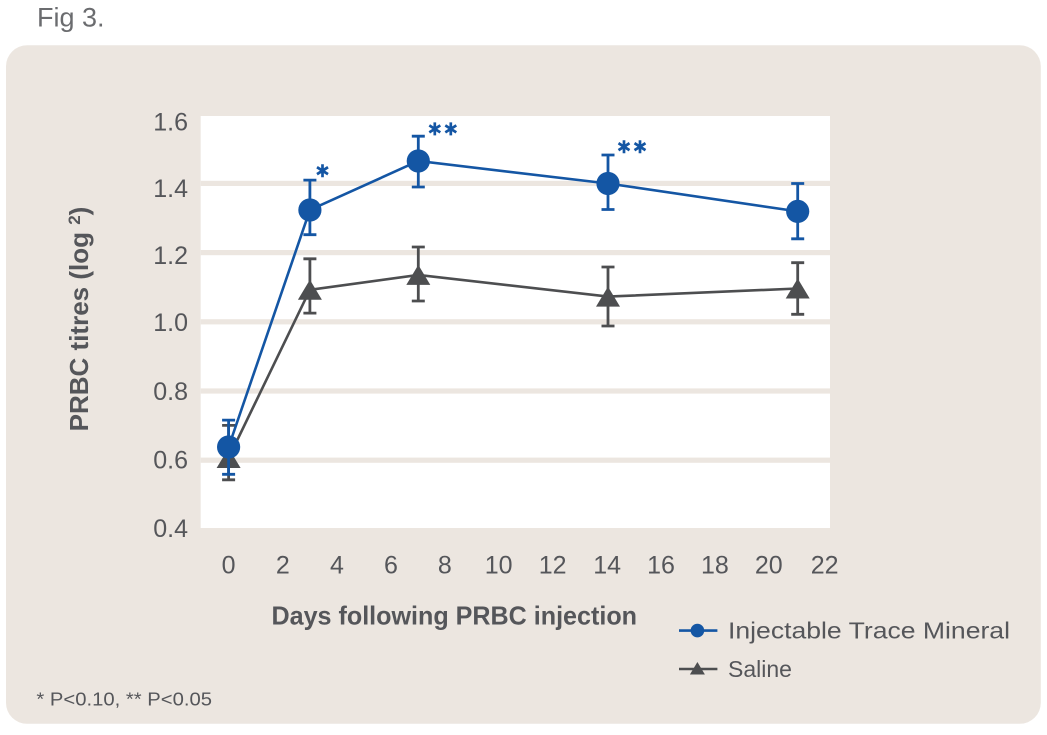  I want to click on svg-text: 10, so click(499, 566).